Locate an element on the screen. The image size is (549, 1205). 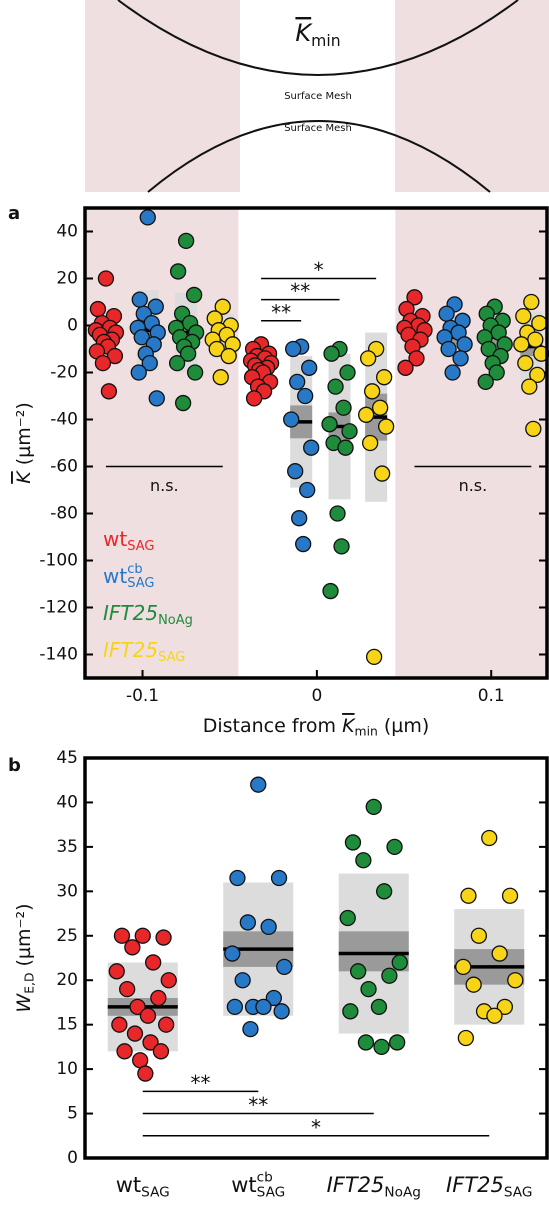
label-part: min is located at coordinates (325, 41).